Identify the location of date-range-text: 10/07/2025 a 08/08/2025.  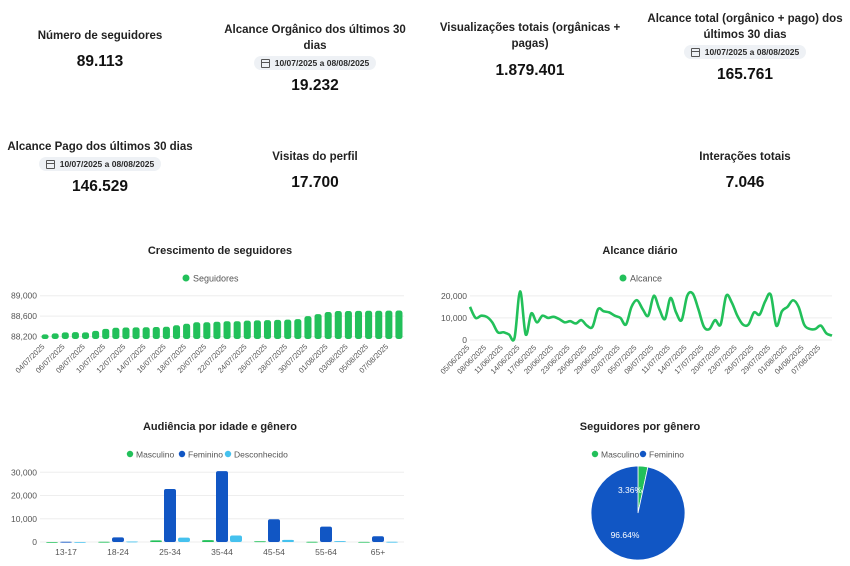
(107, 164).